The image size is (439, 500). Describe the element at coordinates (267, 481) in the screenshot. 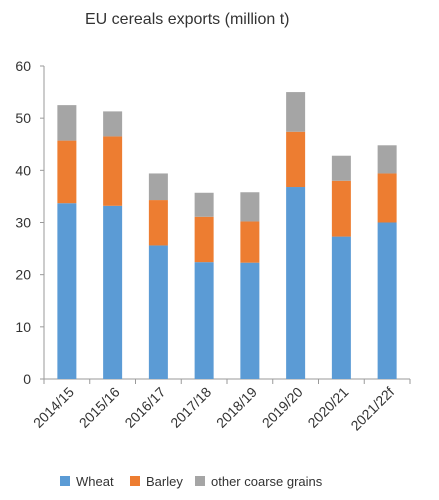

I see `legend-label: other coarse grains` at that location.